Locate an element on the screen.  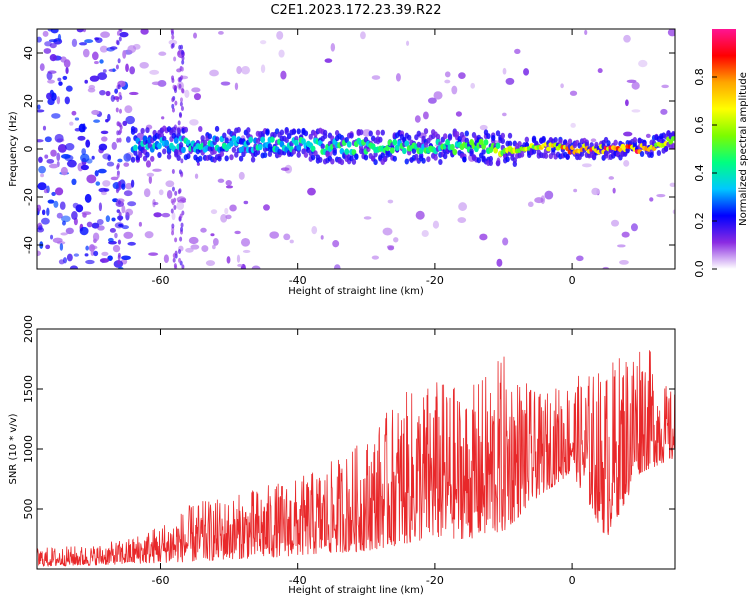
y-tick-label: -20 is located at coordinates (28, 197).